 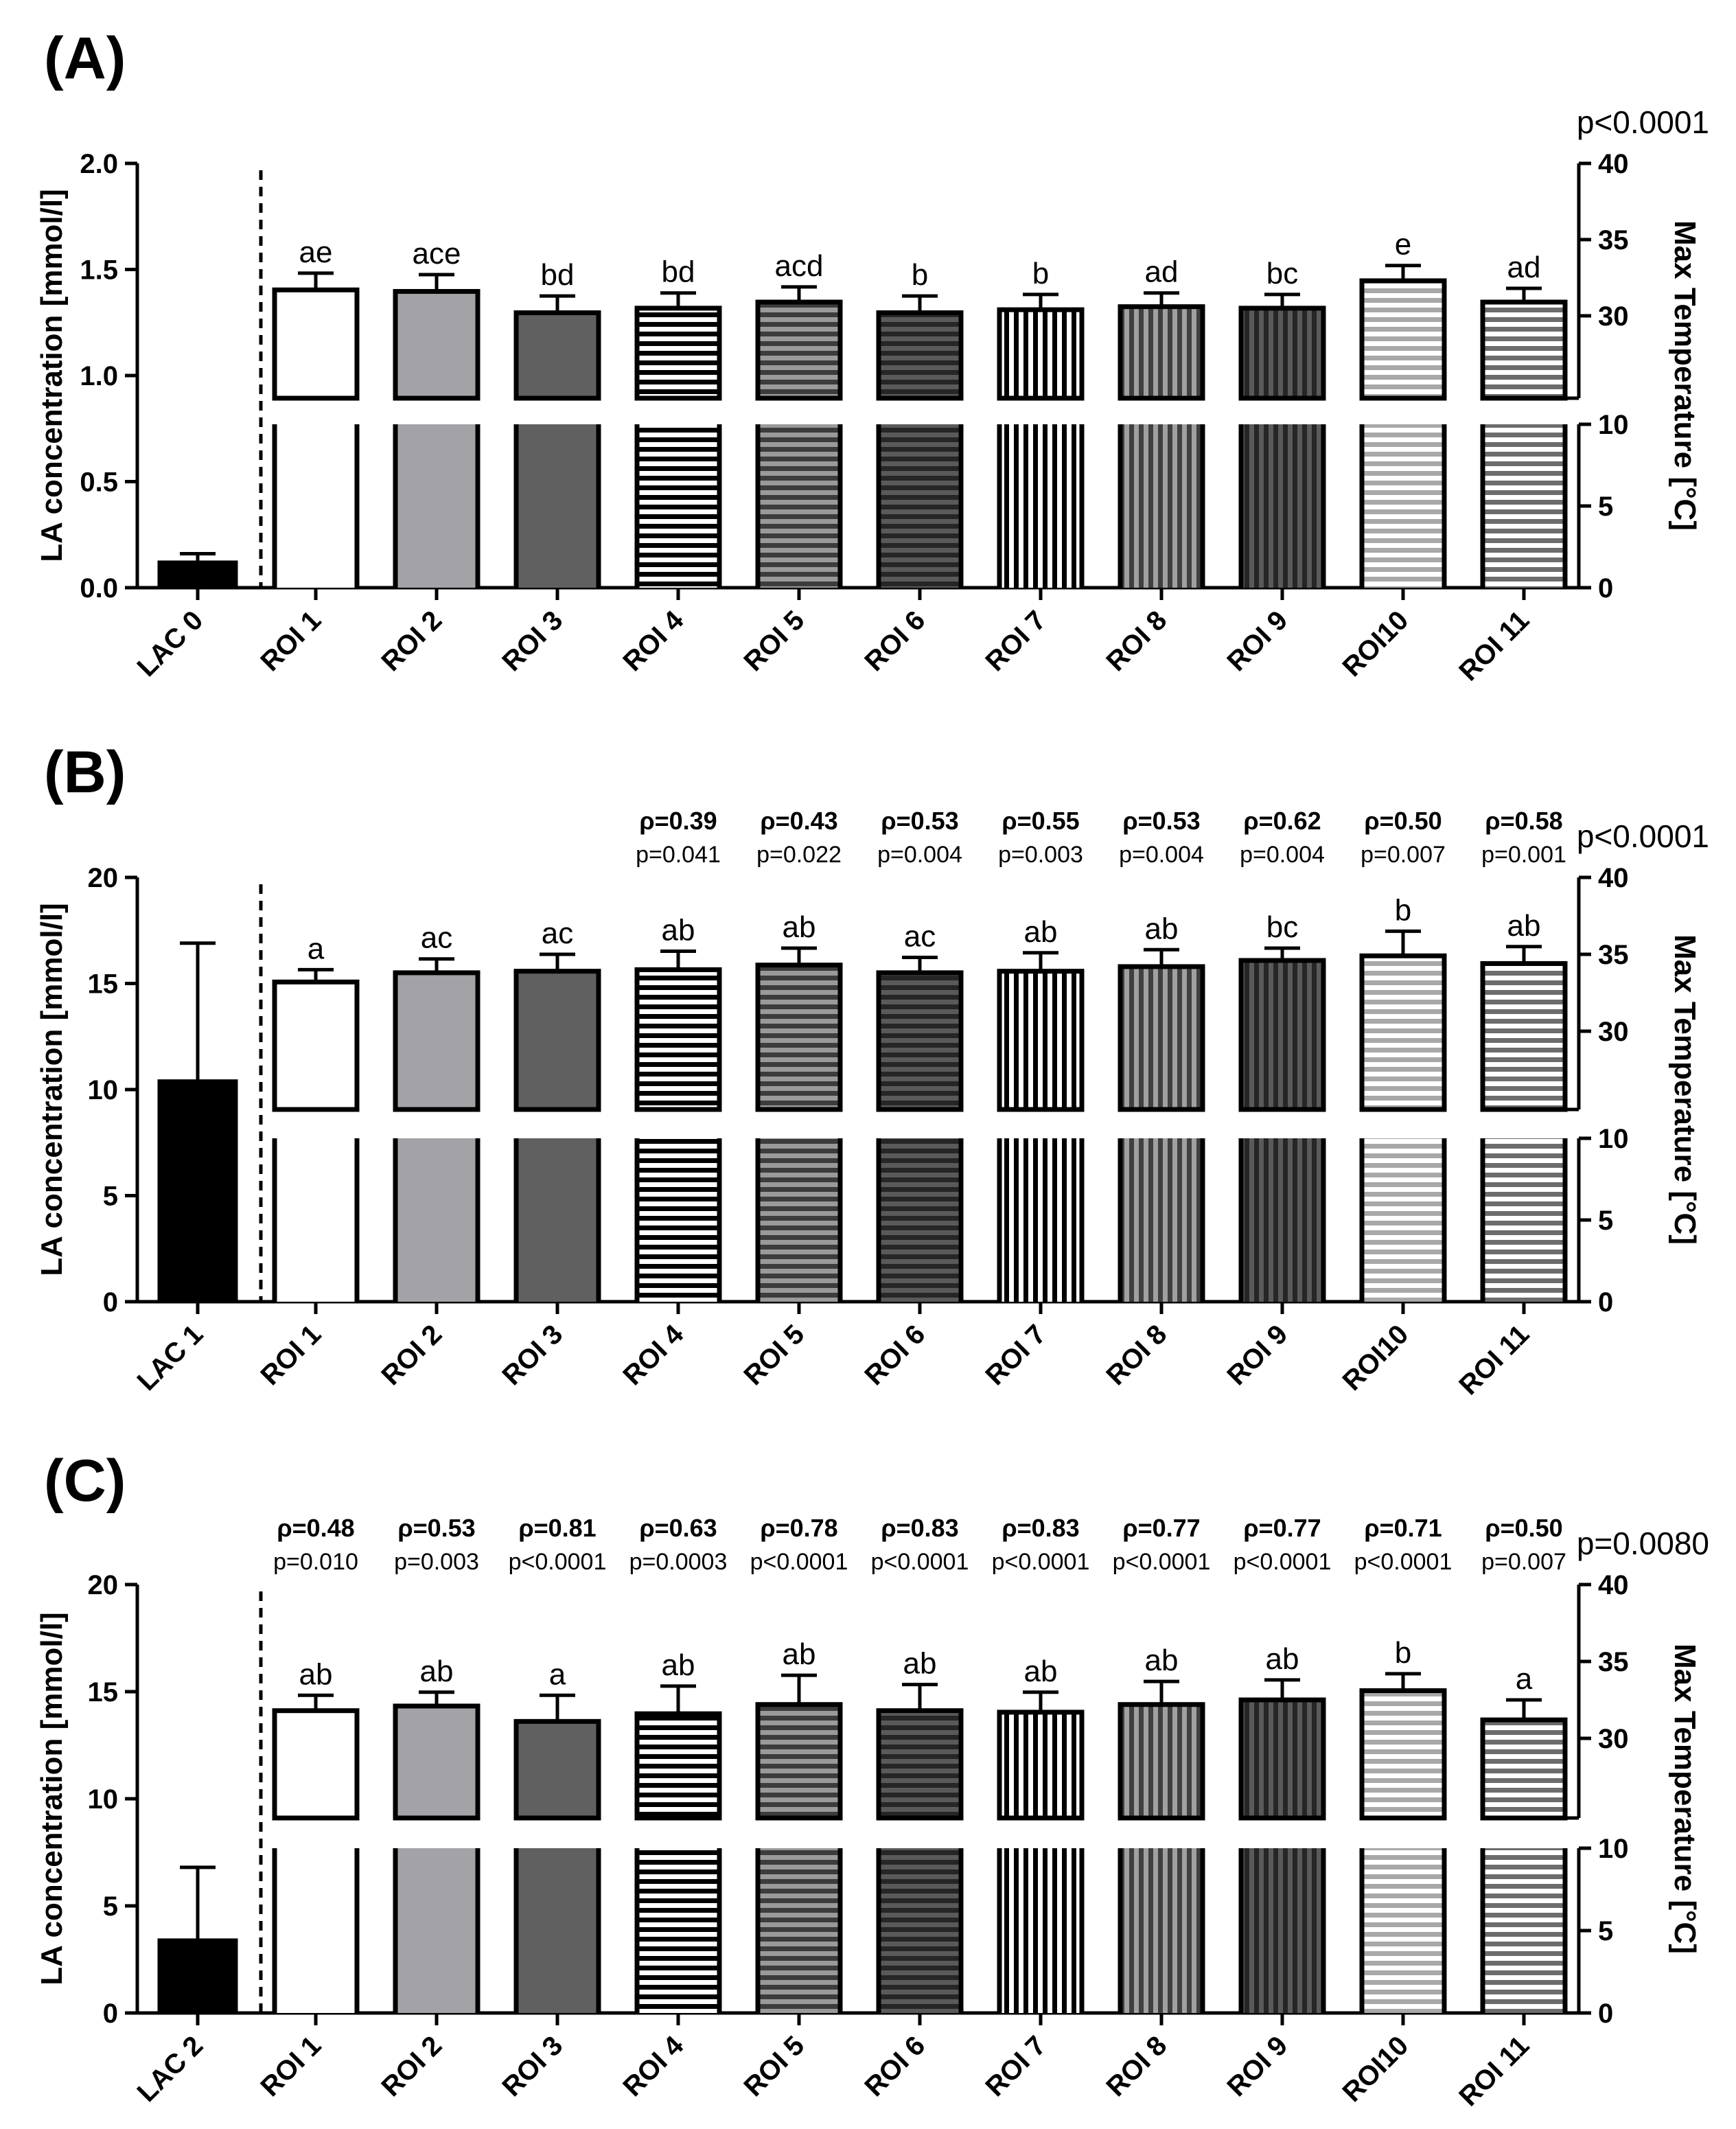 What do you see at coordinates (170, 643) in the screenshot?
I see `category-label: LAC 0` at bounding box center [170, 643].